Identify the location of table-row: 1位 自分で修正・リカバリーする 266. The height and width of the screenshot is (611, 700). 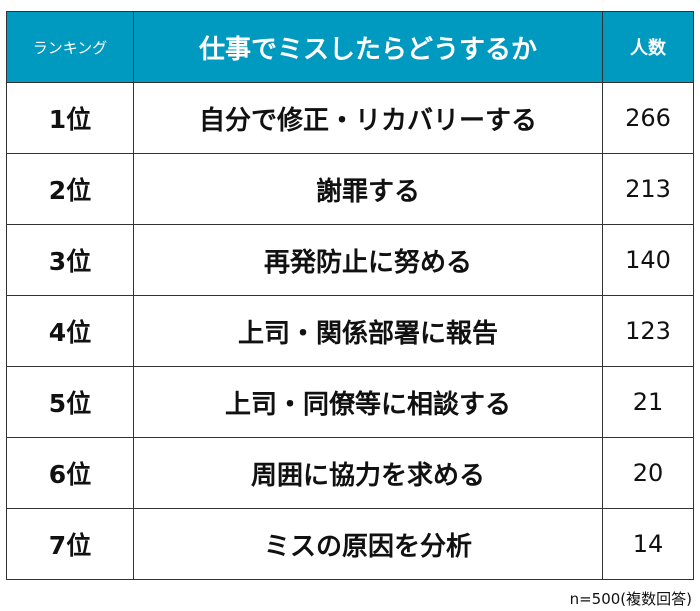
(350, 118).